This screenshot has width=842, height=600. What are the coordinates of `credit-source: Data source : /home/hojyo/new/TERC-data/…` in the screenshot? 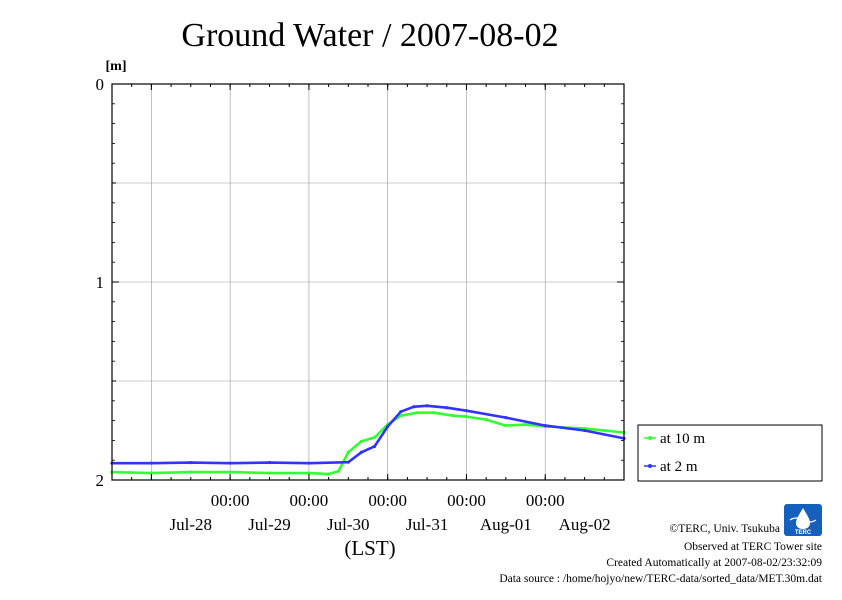 It's located at (660, 579).